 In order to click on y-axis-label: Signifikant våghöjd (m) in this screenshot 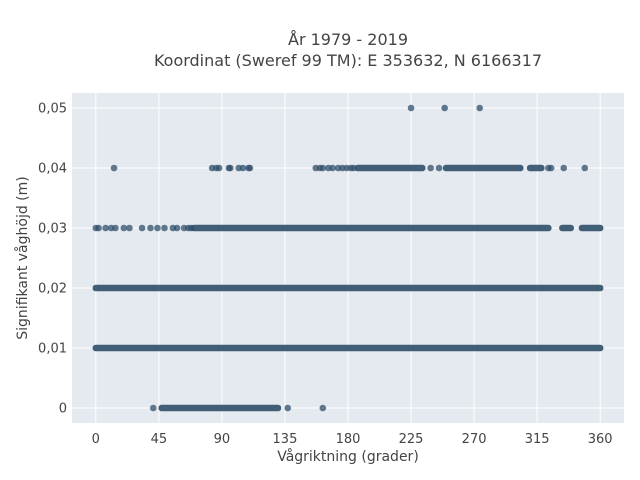, I will do `click(22, 257)`.